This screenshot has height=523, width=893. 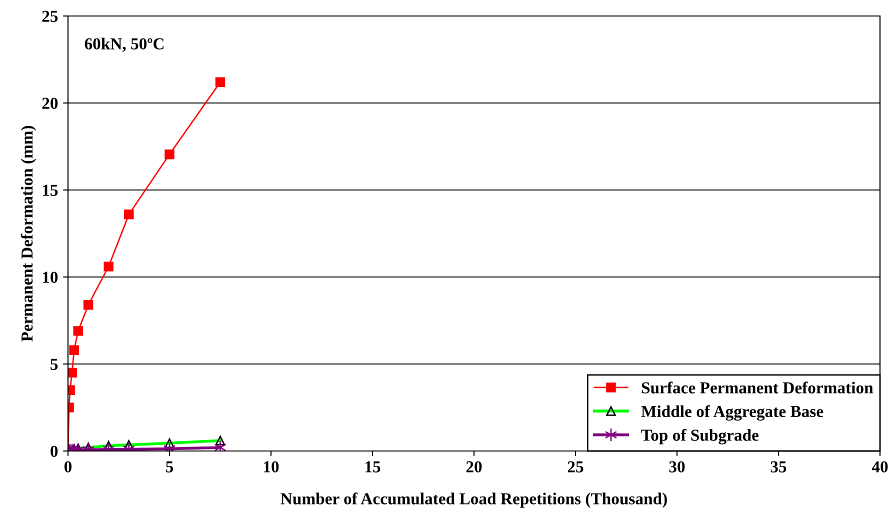 What do you see at coordinates (576, 466) in the screenshot?
I see `x-tick-label: 25` at bounding box center [576, 466].